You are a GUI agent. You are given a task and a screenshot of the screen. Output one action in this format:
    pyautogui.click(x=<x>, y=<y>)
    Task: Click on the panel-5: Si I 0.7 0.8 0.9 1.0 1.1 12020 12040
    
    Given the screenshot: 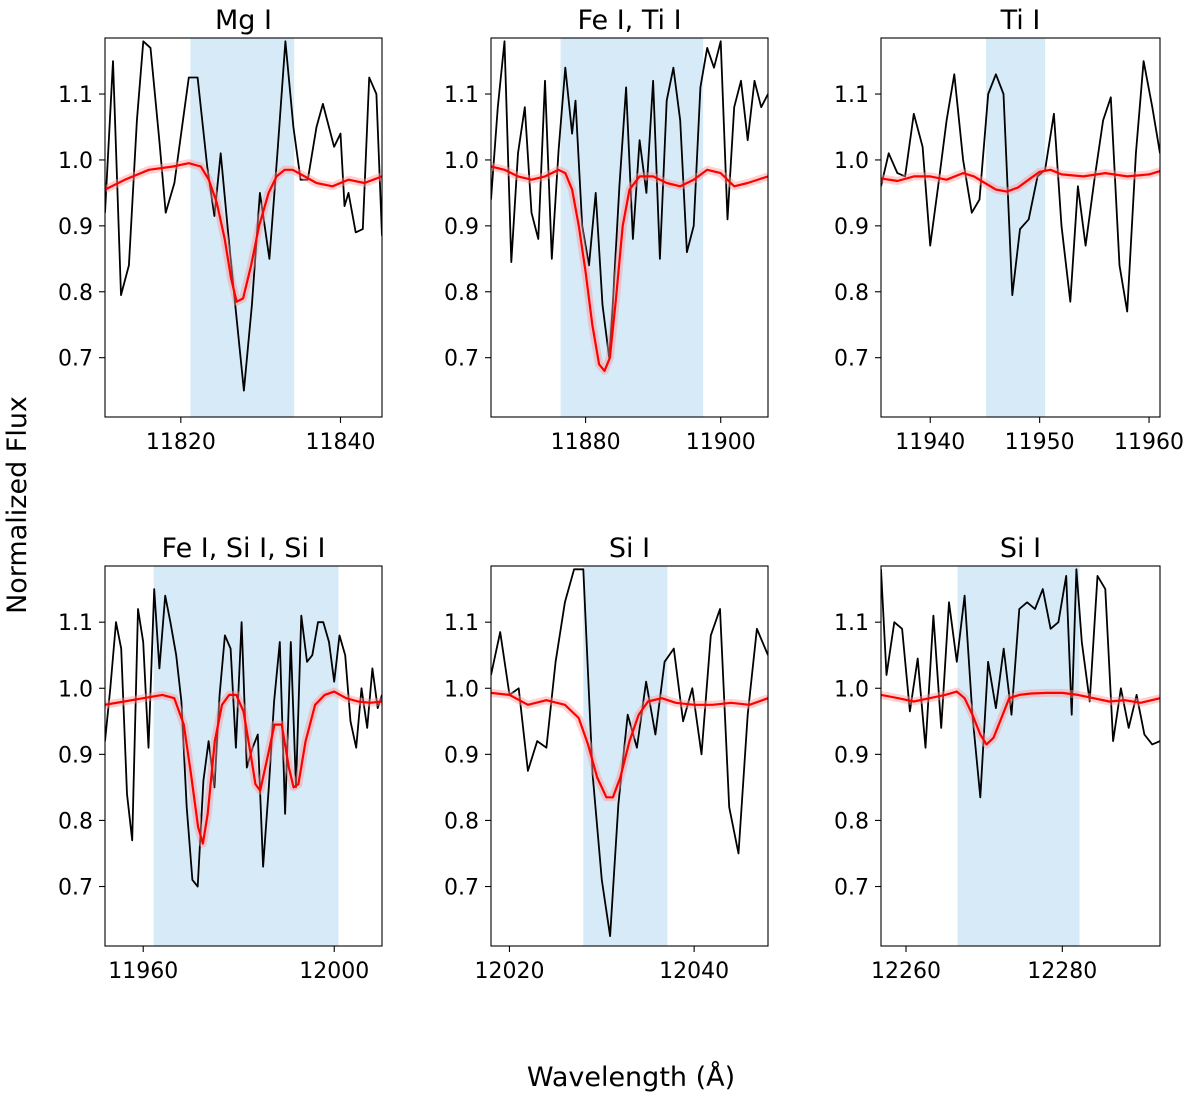 What is the action you would take?
    pyautogui.click(x=606, y=758)
    